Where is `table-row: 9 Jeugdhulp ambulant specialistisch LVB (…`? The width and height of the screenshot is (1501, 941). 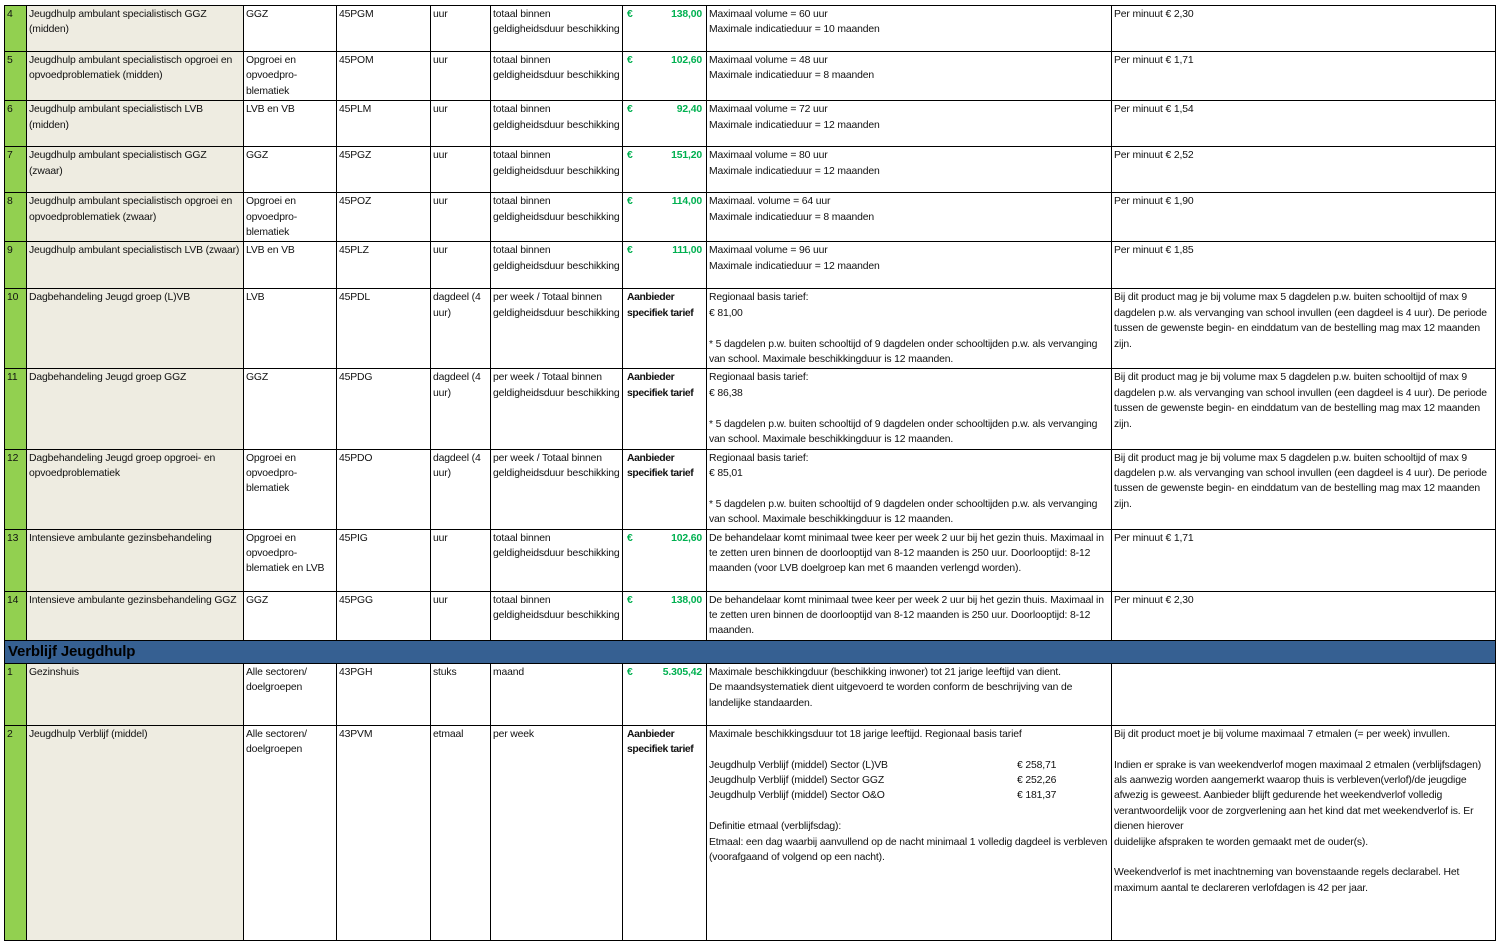 table-row: 9 Jeugdhulp ambulant specialistisch LVB (… is located at coordinates (750, 265).